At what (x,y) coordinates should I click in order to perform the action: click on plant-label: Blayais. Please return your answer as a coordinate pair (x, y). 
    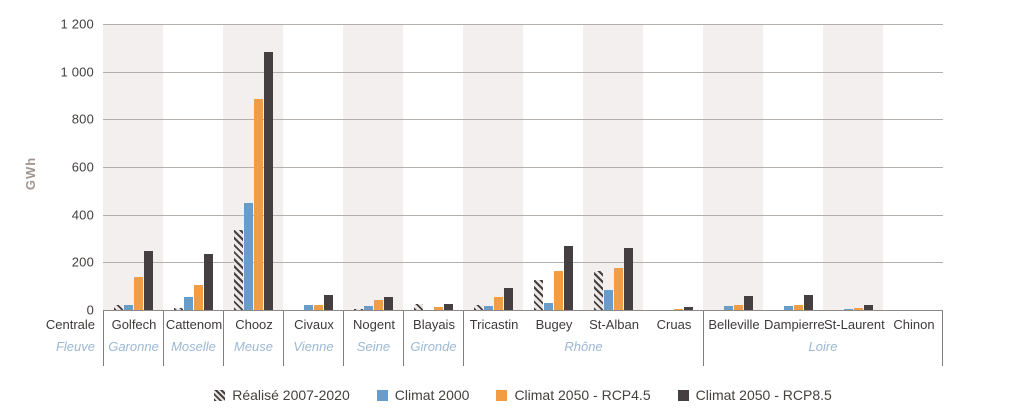
    Looking at the image, I should click on (434, 324).